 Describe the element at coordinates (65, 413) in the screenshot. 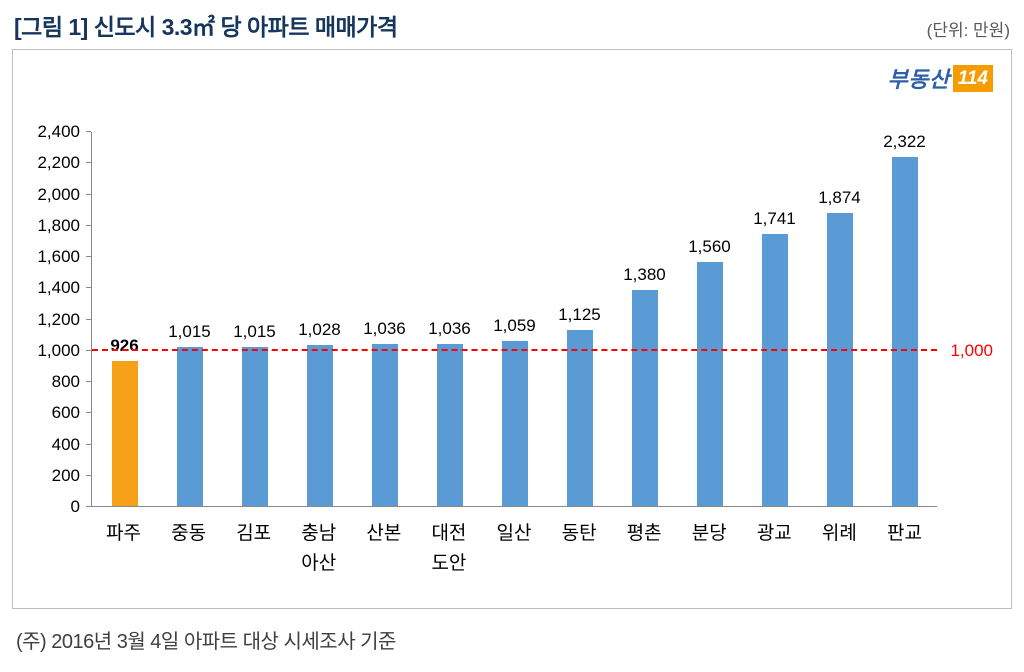

I see `y-tick-label: 600` at that location.